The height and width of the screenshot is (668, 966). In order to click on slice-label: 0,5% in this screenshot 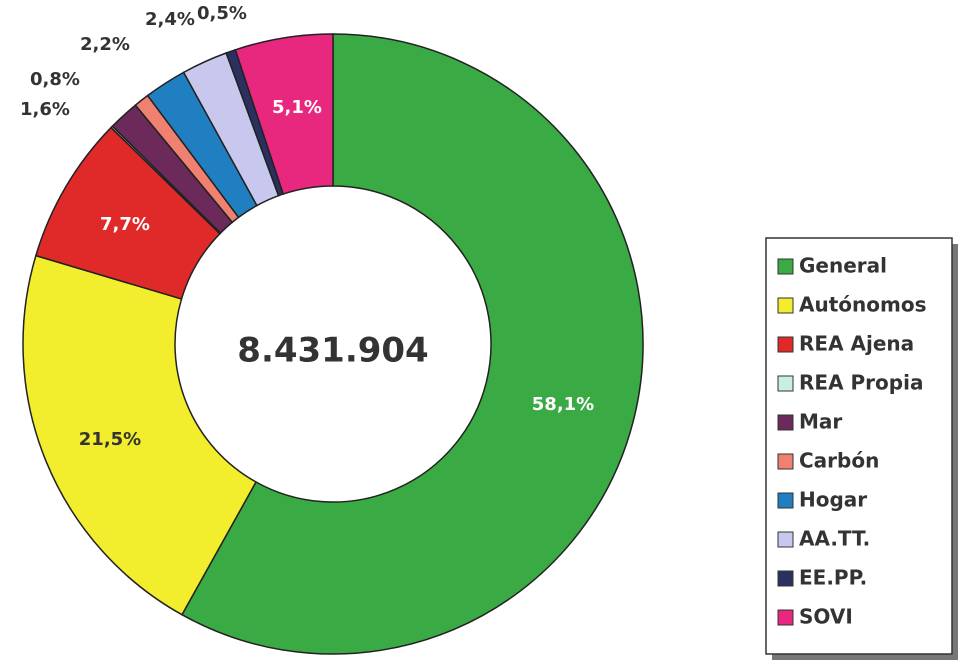, I will do `click(222, 13)`.